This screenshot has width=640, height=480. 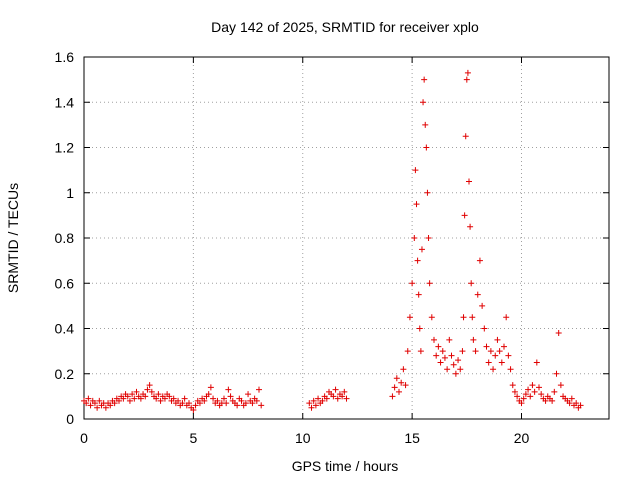 What do you see at coordinates (345, 466) in the screenshot?
I see `x-axis-label: GPS time / hours` at bounding box center [345, 466].